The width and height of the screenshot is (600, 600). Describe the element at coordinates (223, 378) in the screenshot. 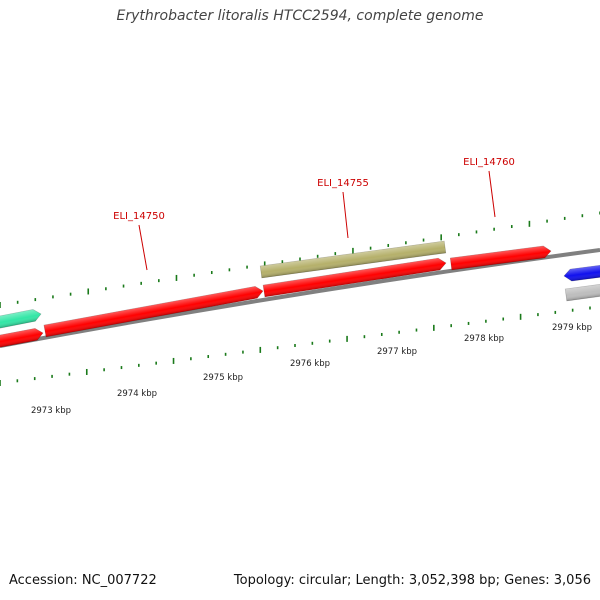

I see `scale-label: 2975 kbp` at that location.